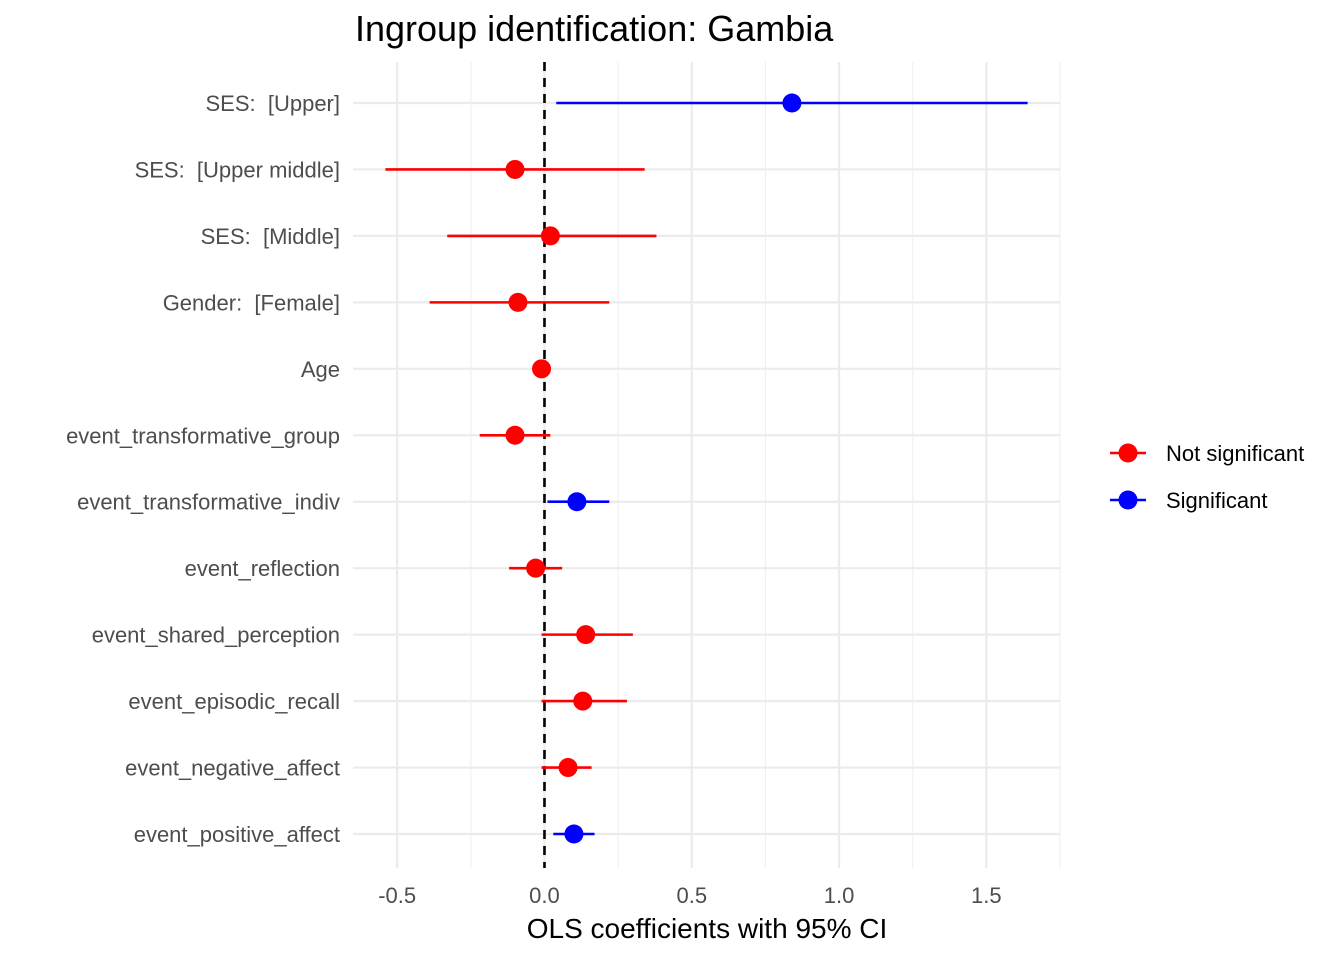 The image size is (1344, 960). I want to click on legend-label: Significant, so click(1217, 500).